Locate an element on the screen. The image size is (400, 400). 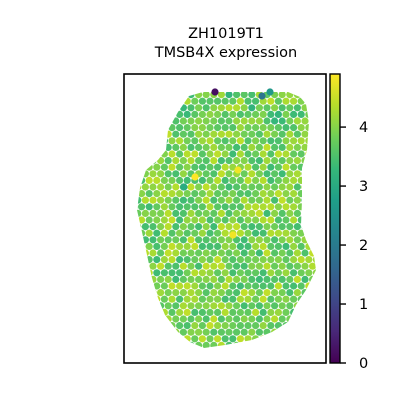
colorbar-tick-label: 2 is located at coordinates (363, 246).